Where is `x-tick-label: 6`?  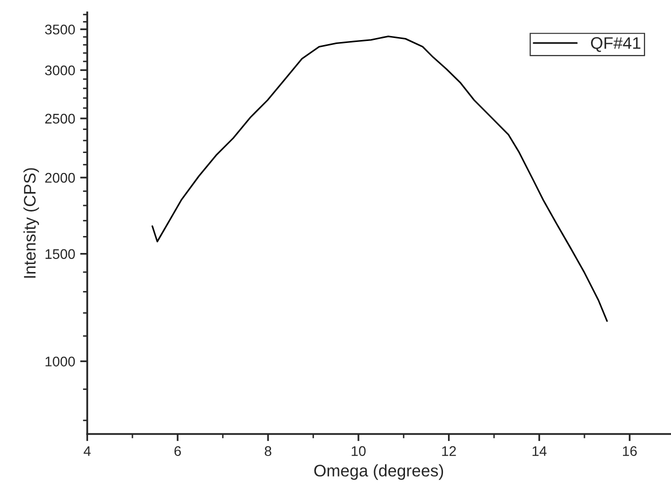
x-tick-label: 6 is located at coordinates (177, 451).